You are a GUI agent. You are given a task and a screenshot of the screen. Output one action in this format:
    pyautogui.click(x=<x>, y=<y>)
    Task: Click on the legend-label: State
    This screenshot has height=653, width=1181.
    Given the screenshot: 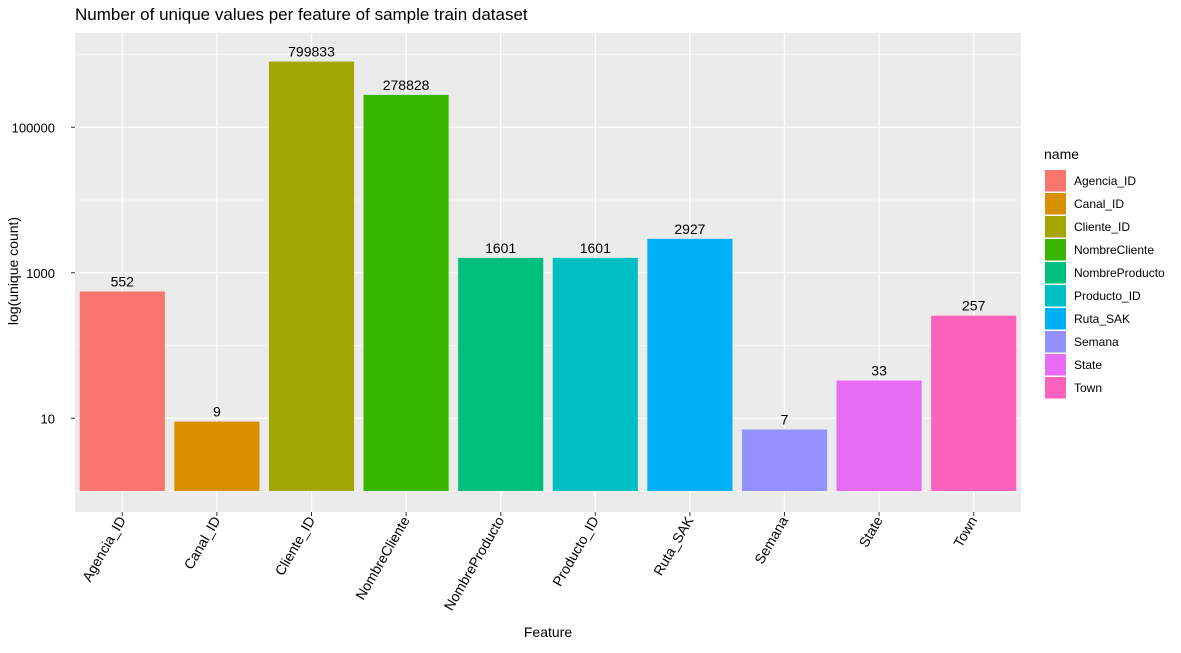 What is the action you would take?
    pyautogui.click(x=1088, y=365)
    